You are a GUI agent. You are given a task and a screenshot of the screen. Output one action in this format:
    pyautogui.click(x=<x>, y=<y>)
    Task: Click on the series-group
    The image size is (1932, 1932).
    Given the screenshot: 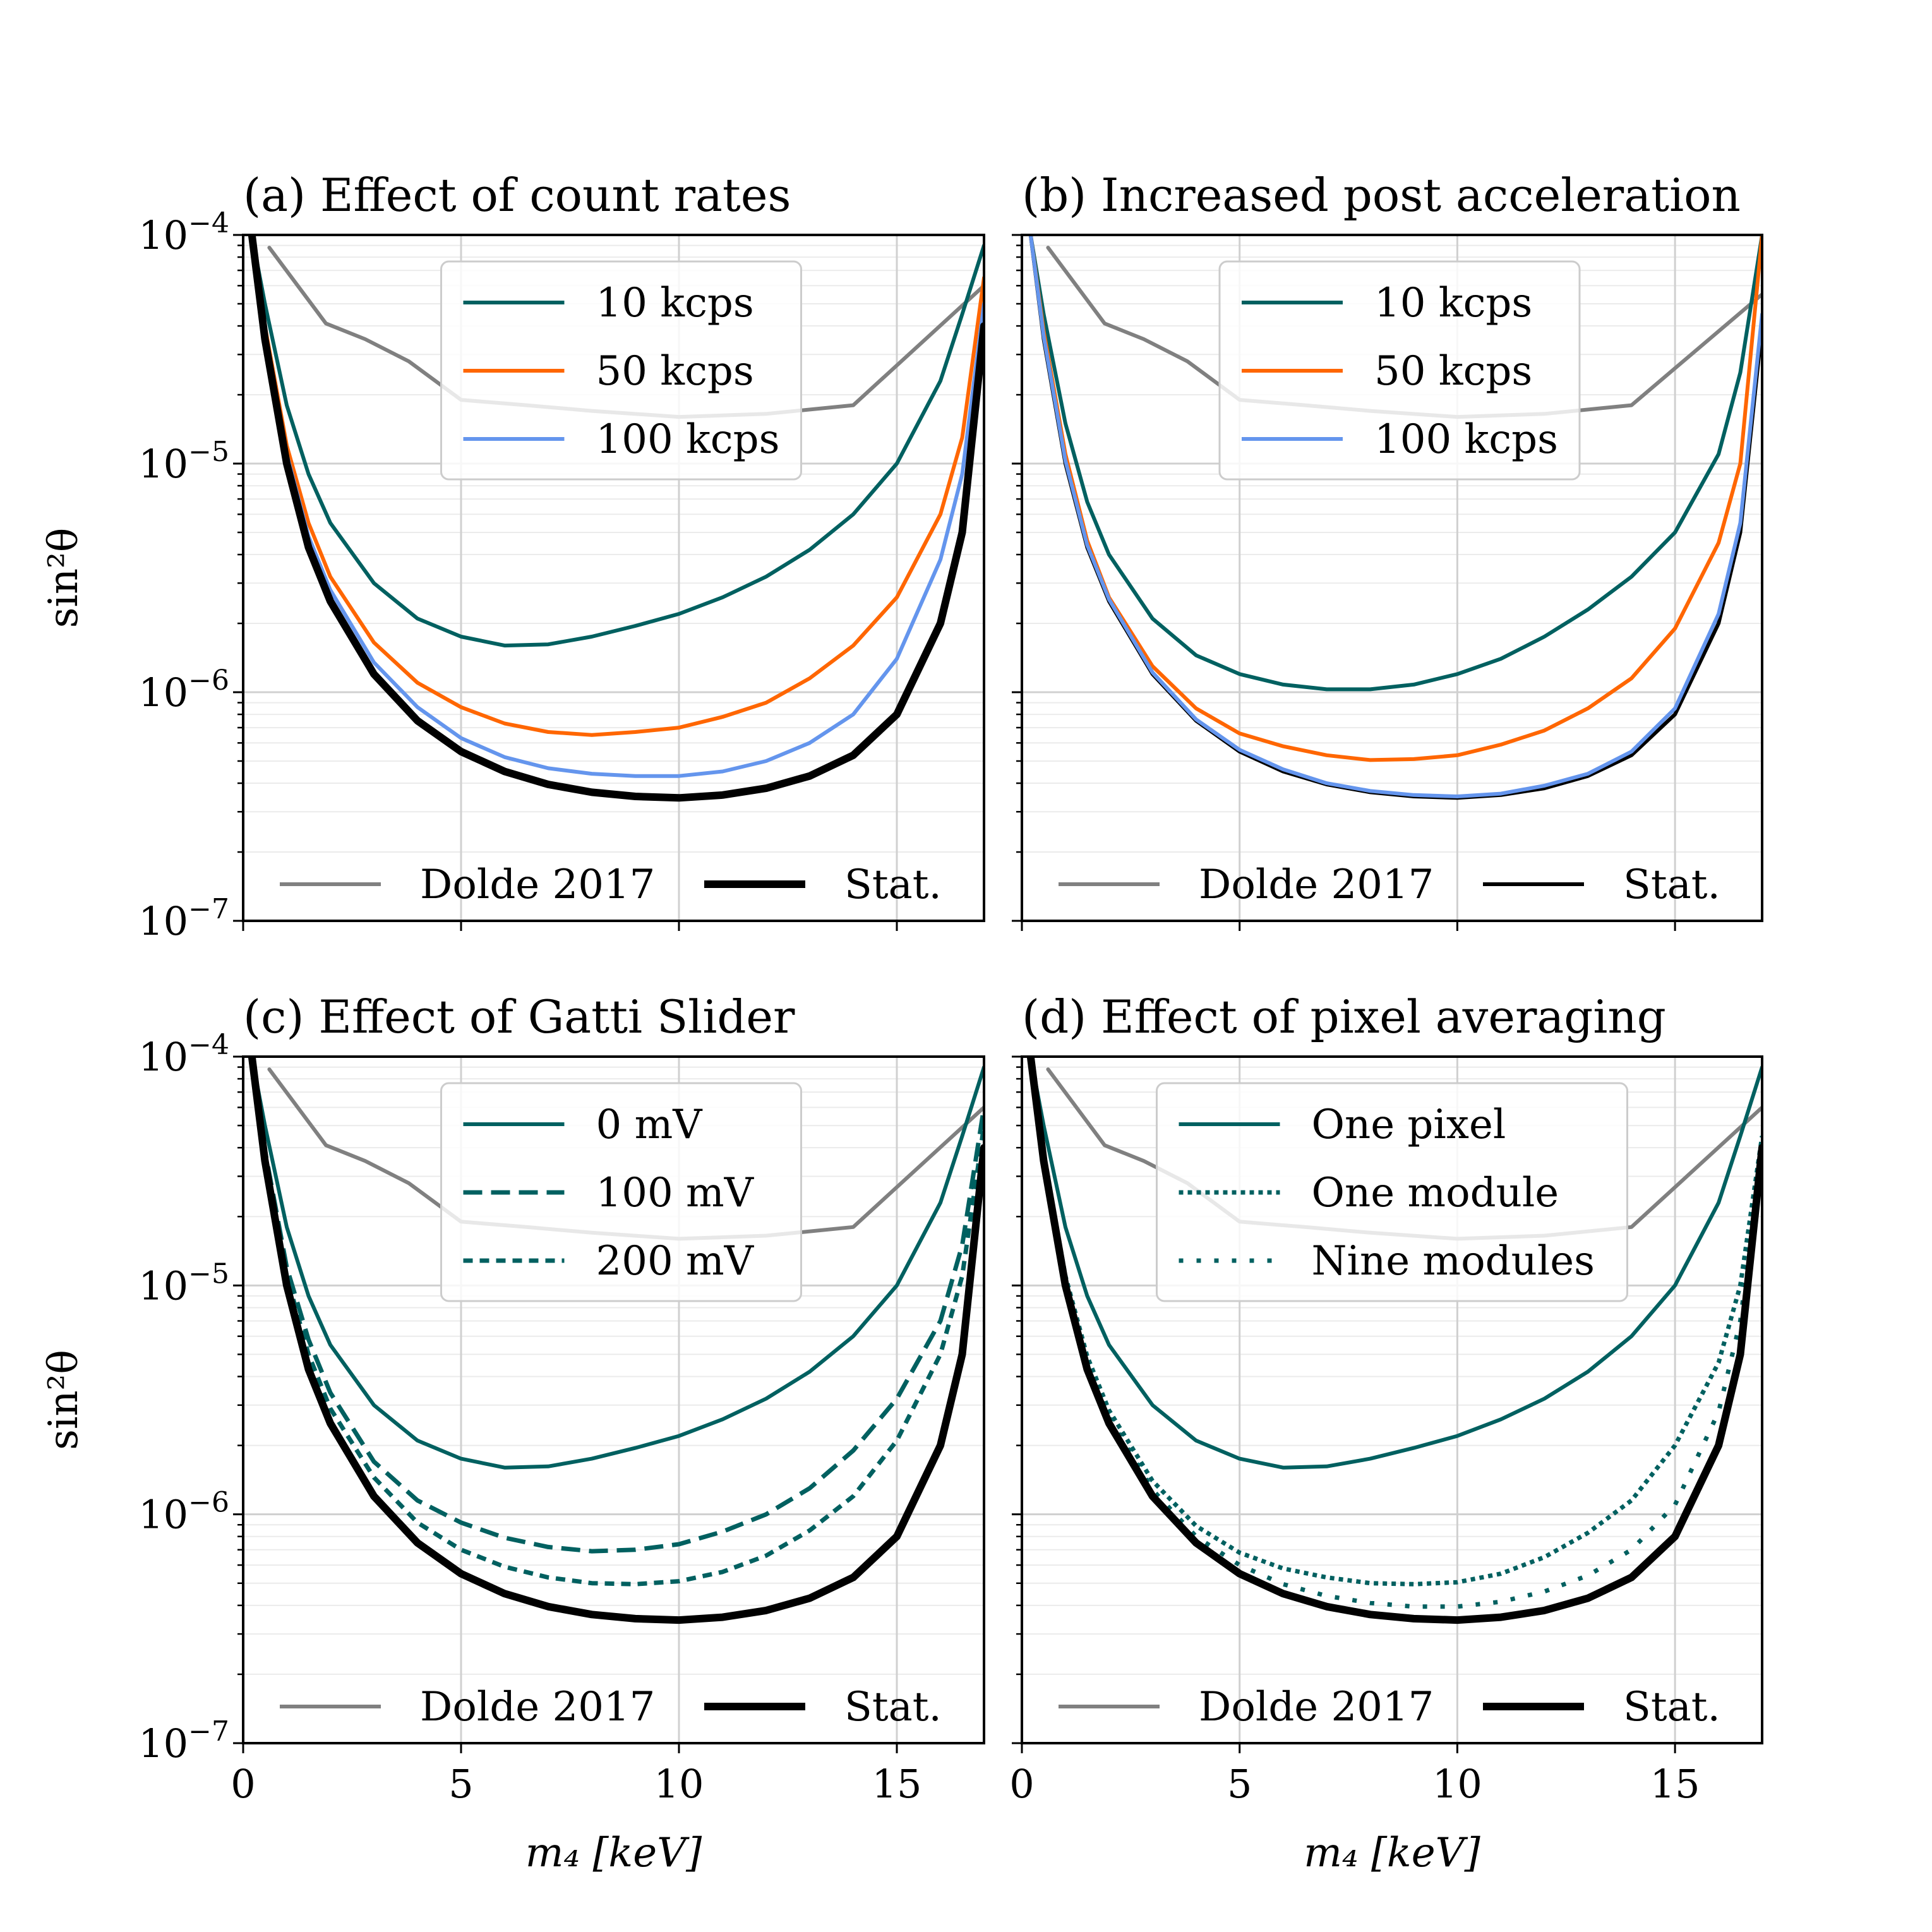 What is the action you would take?
    pyautogui.click(x=1395, y=517)
    